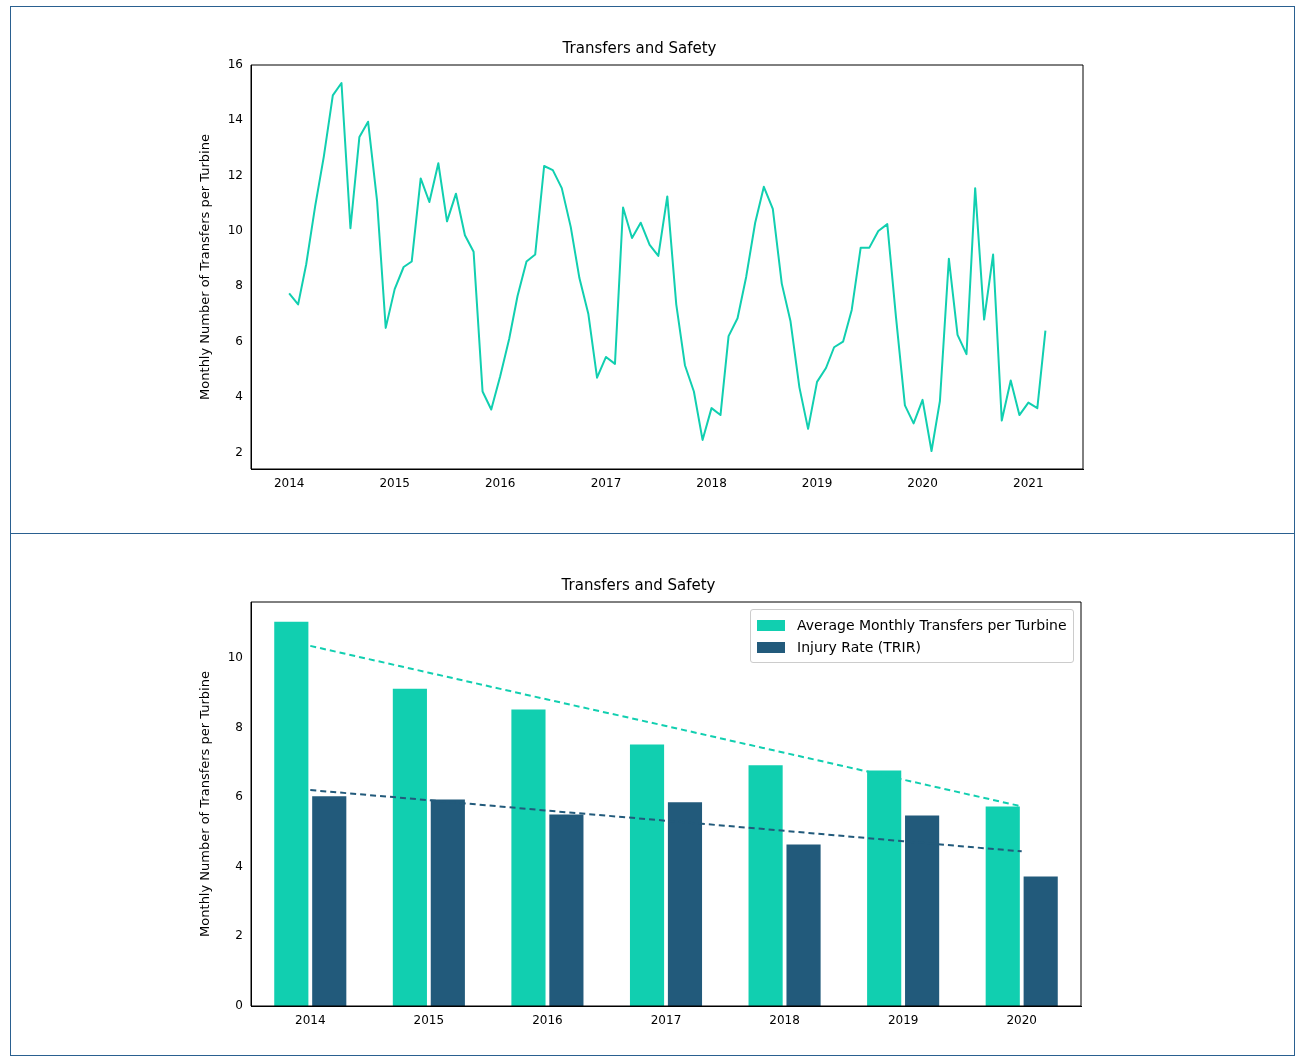 This screenshot has width=1301, height=1056. I want to click on y-tick-label: 0, so click(239, 1005).